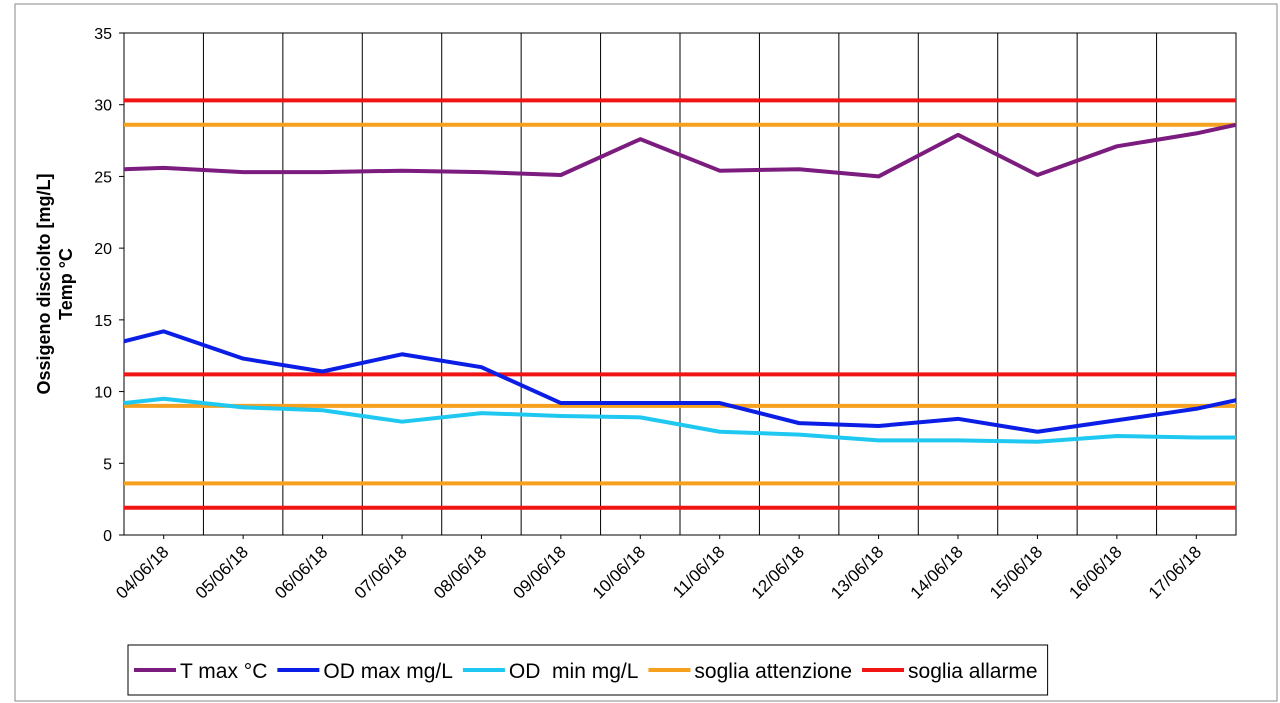 The height and width of the screenshot is (703, 1280). I want to click on x-tick-label: 13/06/18, so click(857, 572).